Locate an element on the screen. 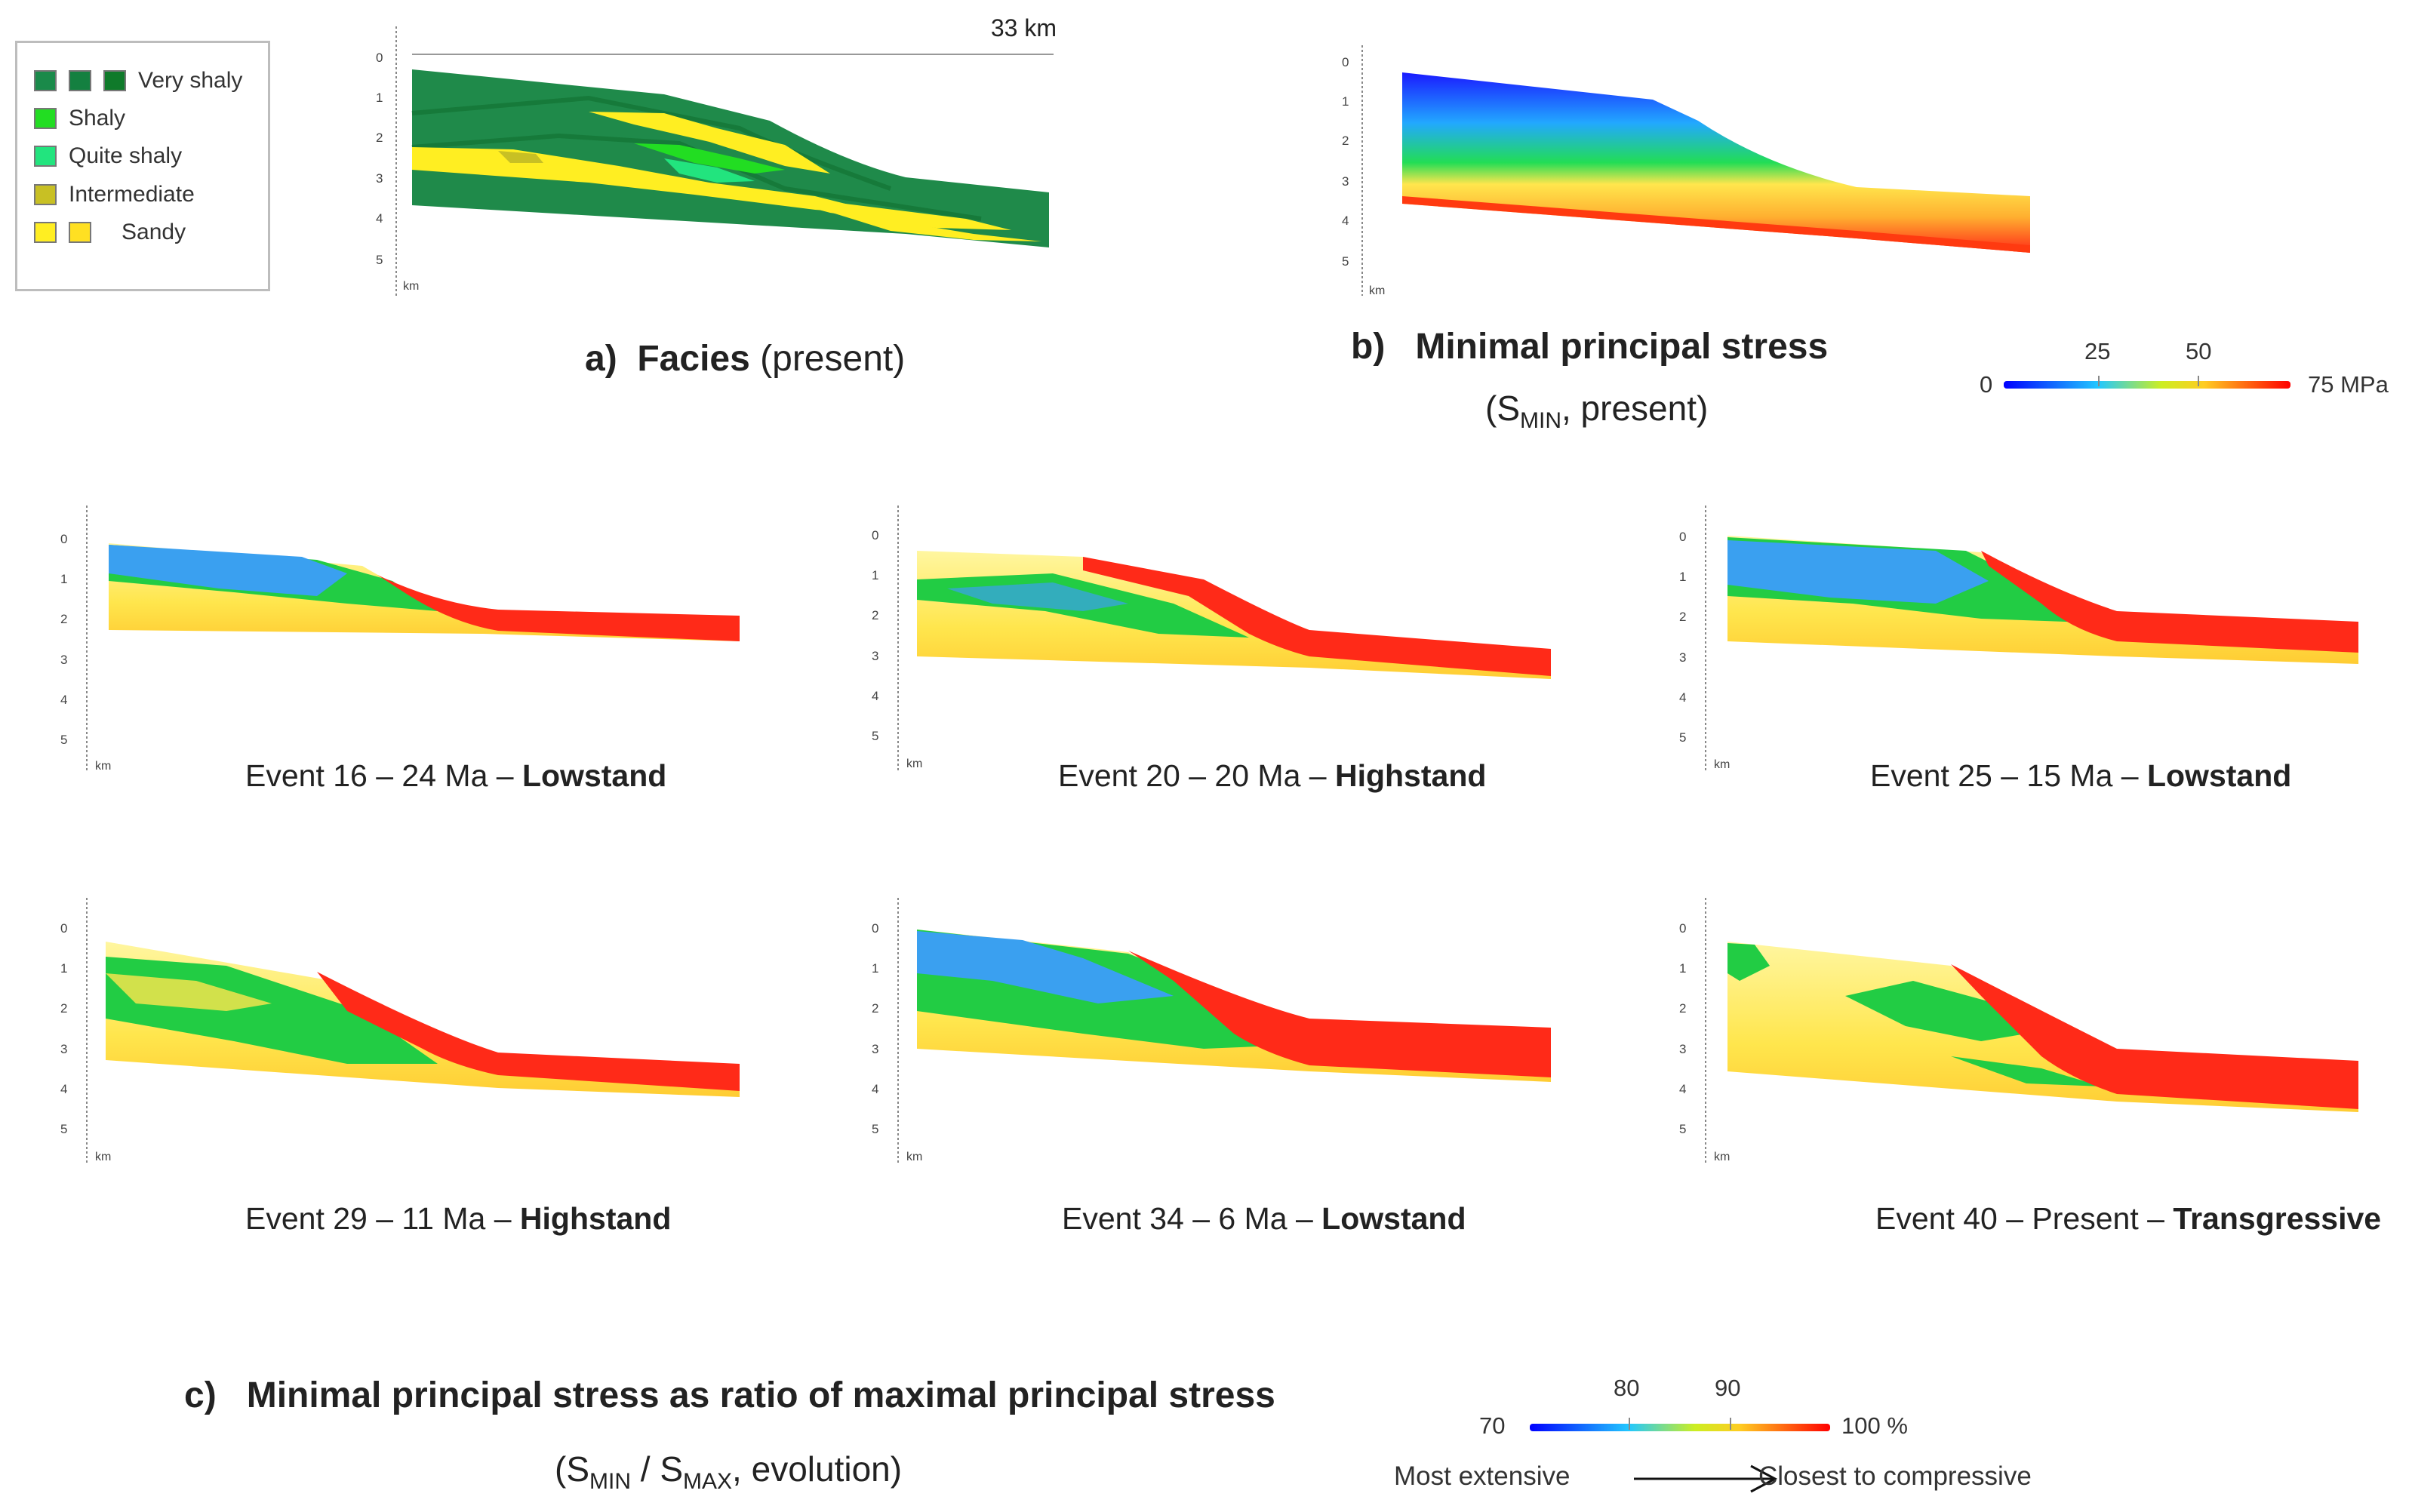 The image size is (2412, 1512). event-caption: Event 16 – 24 Ma – Lowstand is located at coordinates (456, 775).